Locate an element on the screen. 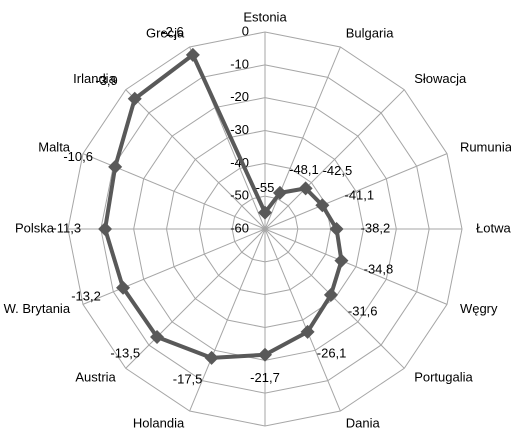 The width and height of the screenshot is (511, 432). y-tick-label: -10 is located at coordinates (239, 63).